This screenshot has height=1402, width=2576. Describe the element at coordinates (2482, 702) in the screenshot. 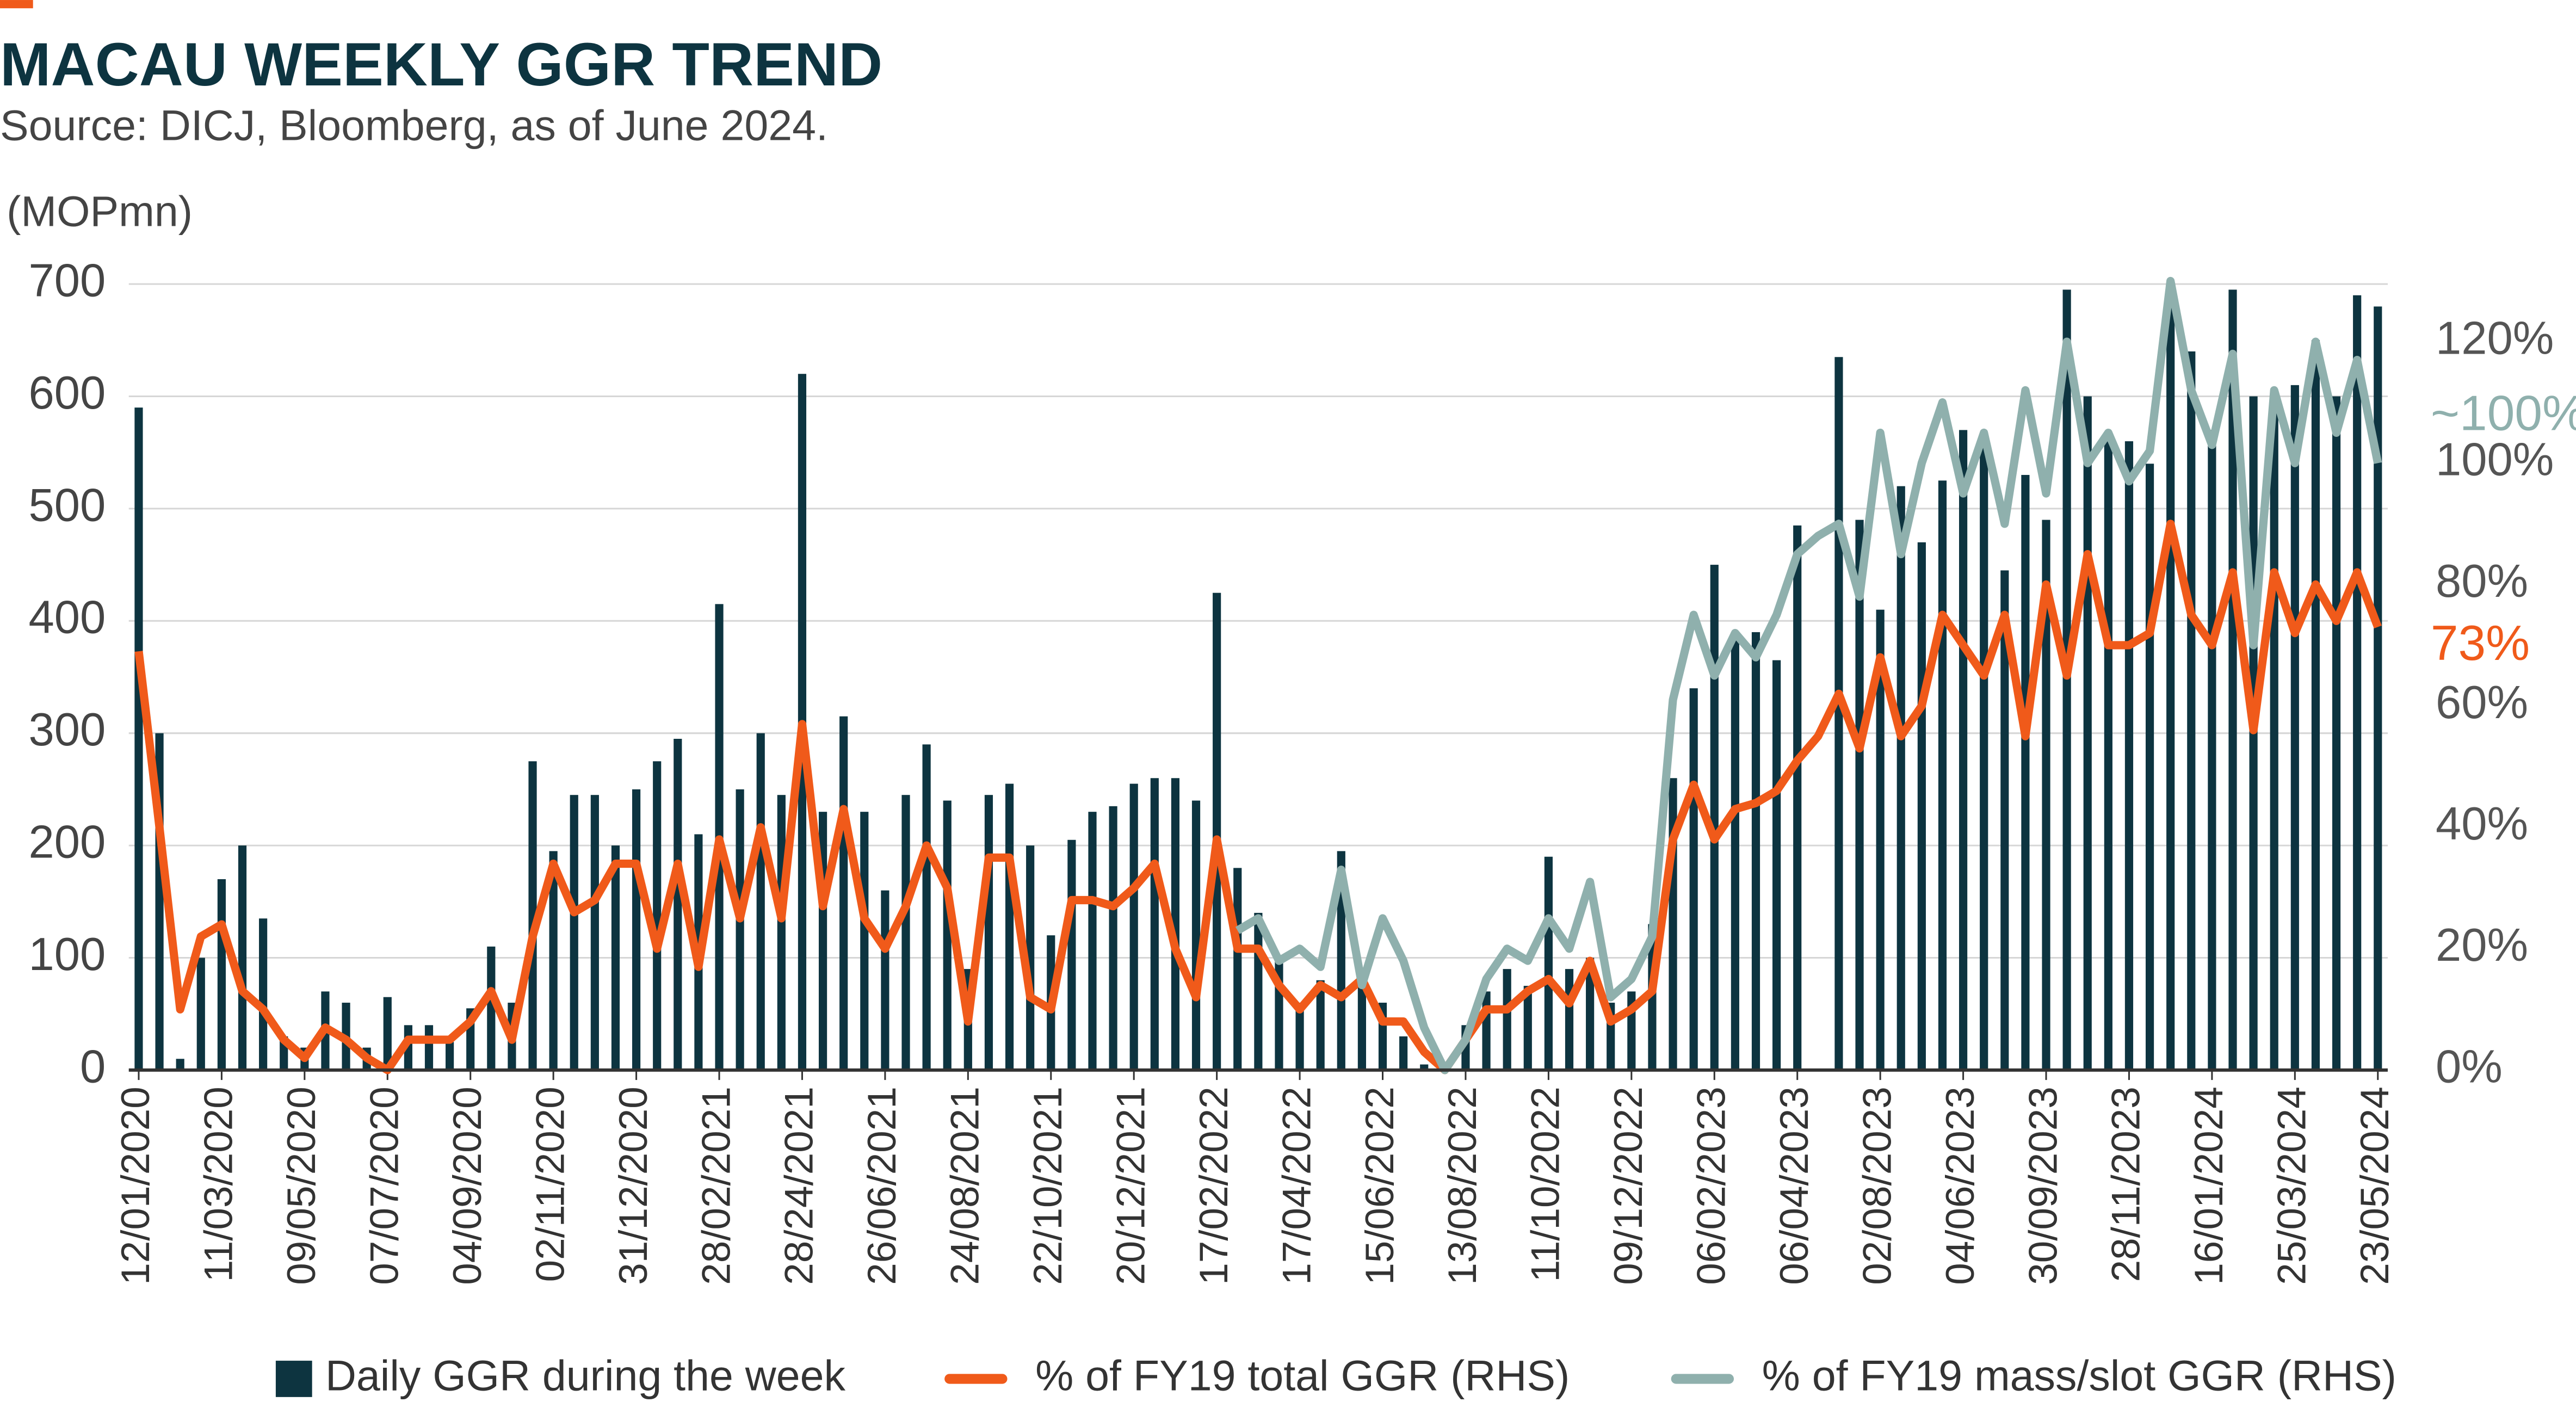

I see `y2-tick-label: 60%` at that location.